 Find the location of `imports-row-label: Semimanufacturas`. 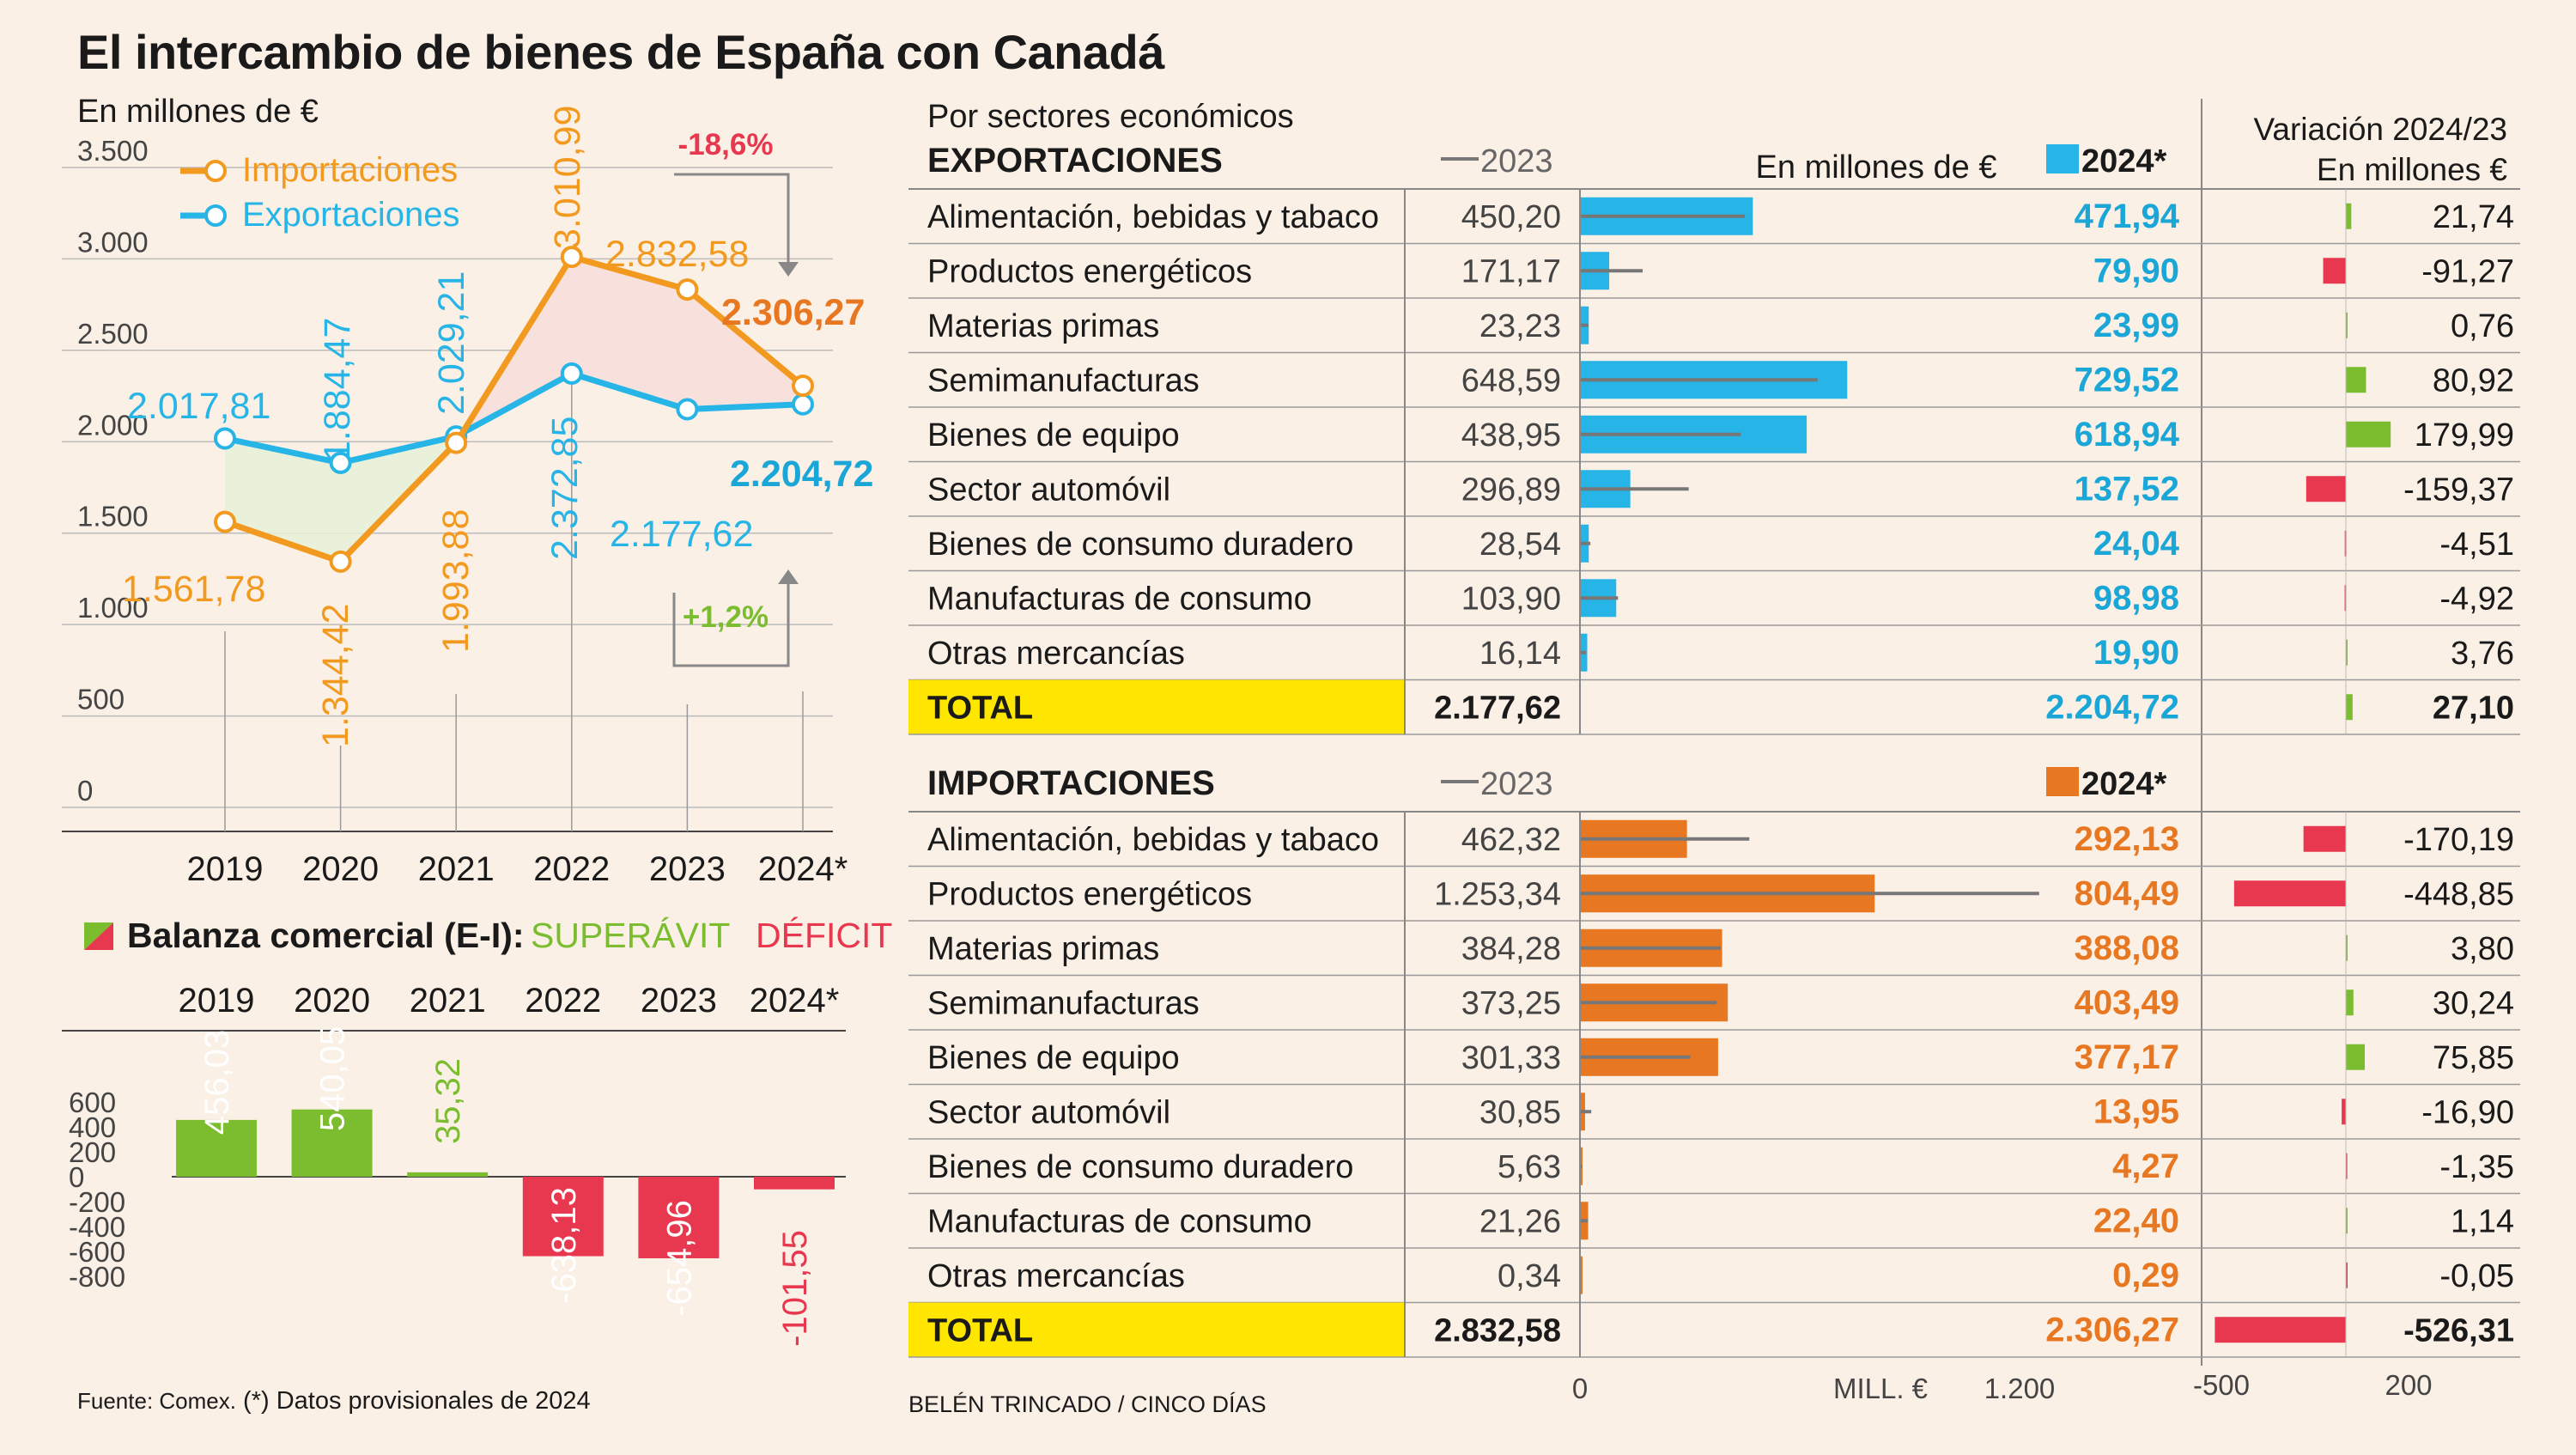

imports-row-label: Semimanufacturas is located at coordinates (1063, 1003).